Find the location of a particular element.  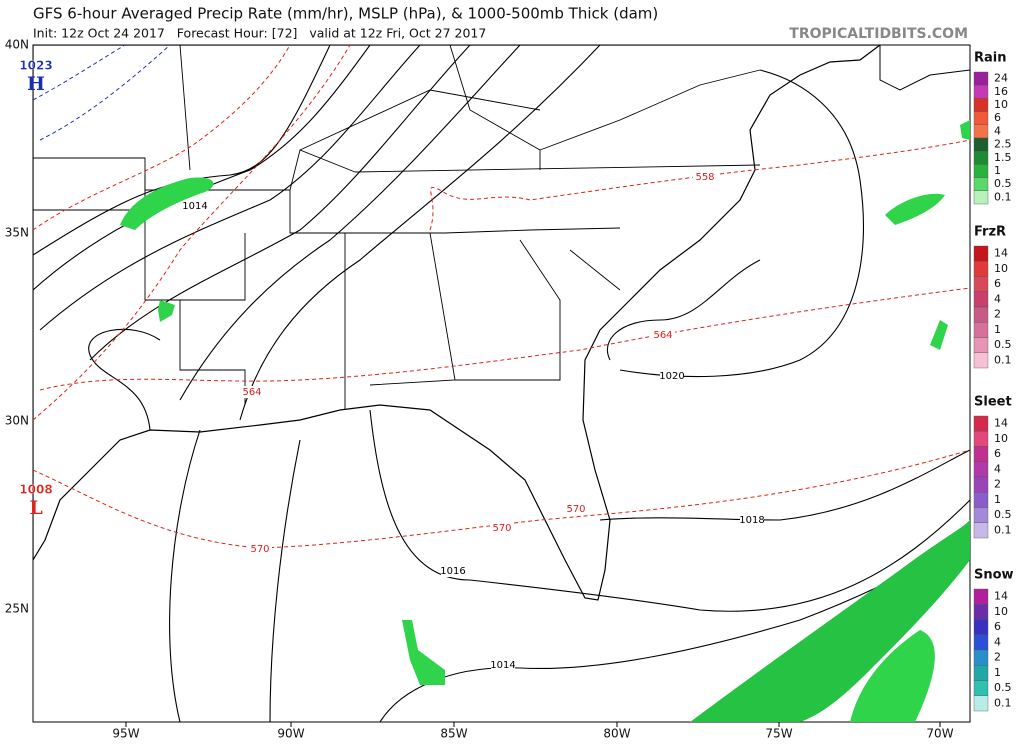

pressure-value: 1008 is located at coordinates (35, 490).